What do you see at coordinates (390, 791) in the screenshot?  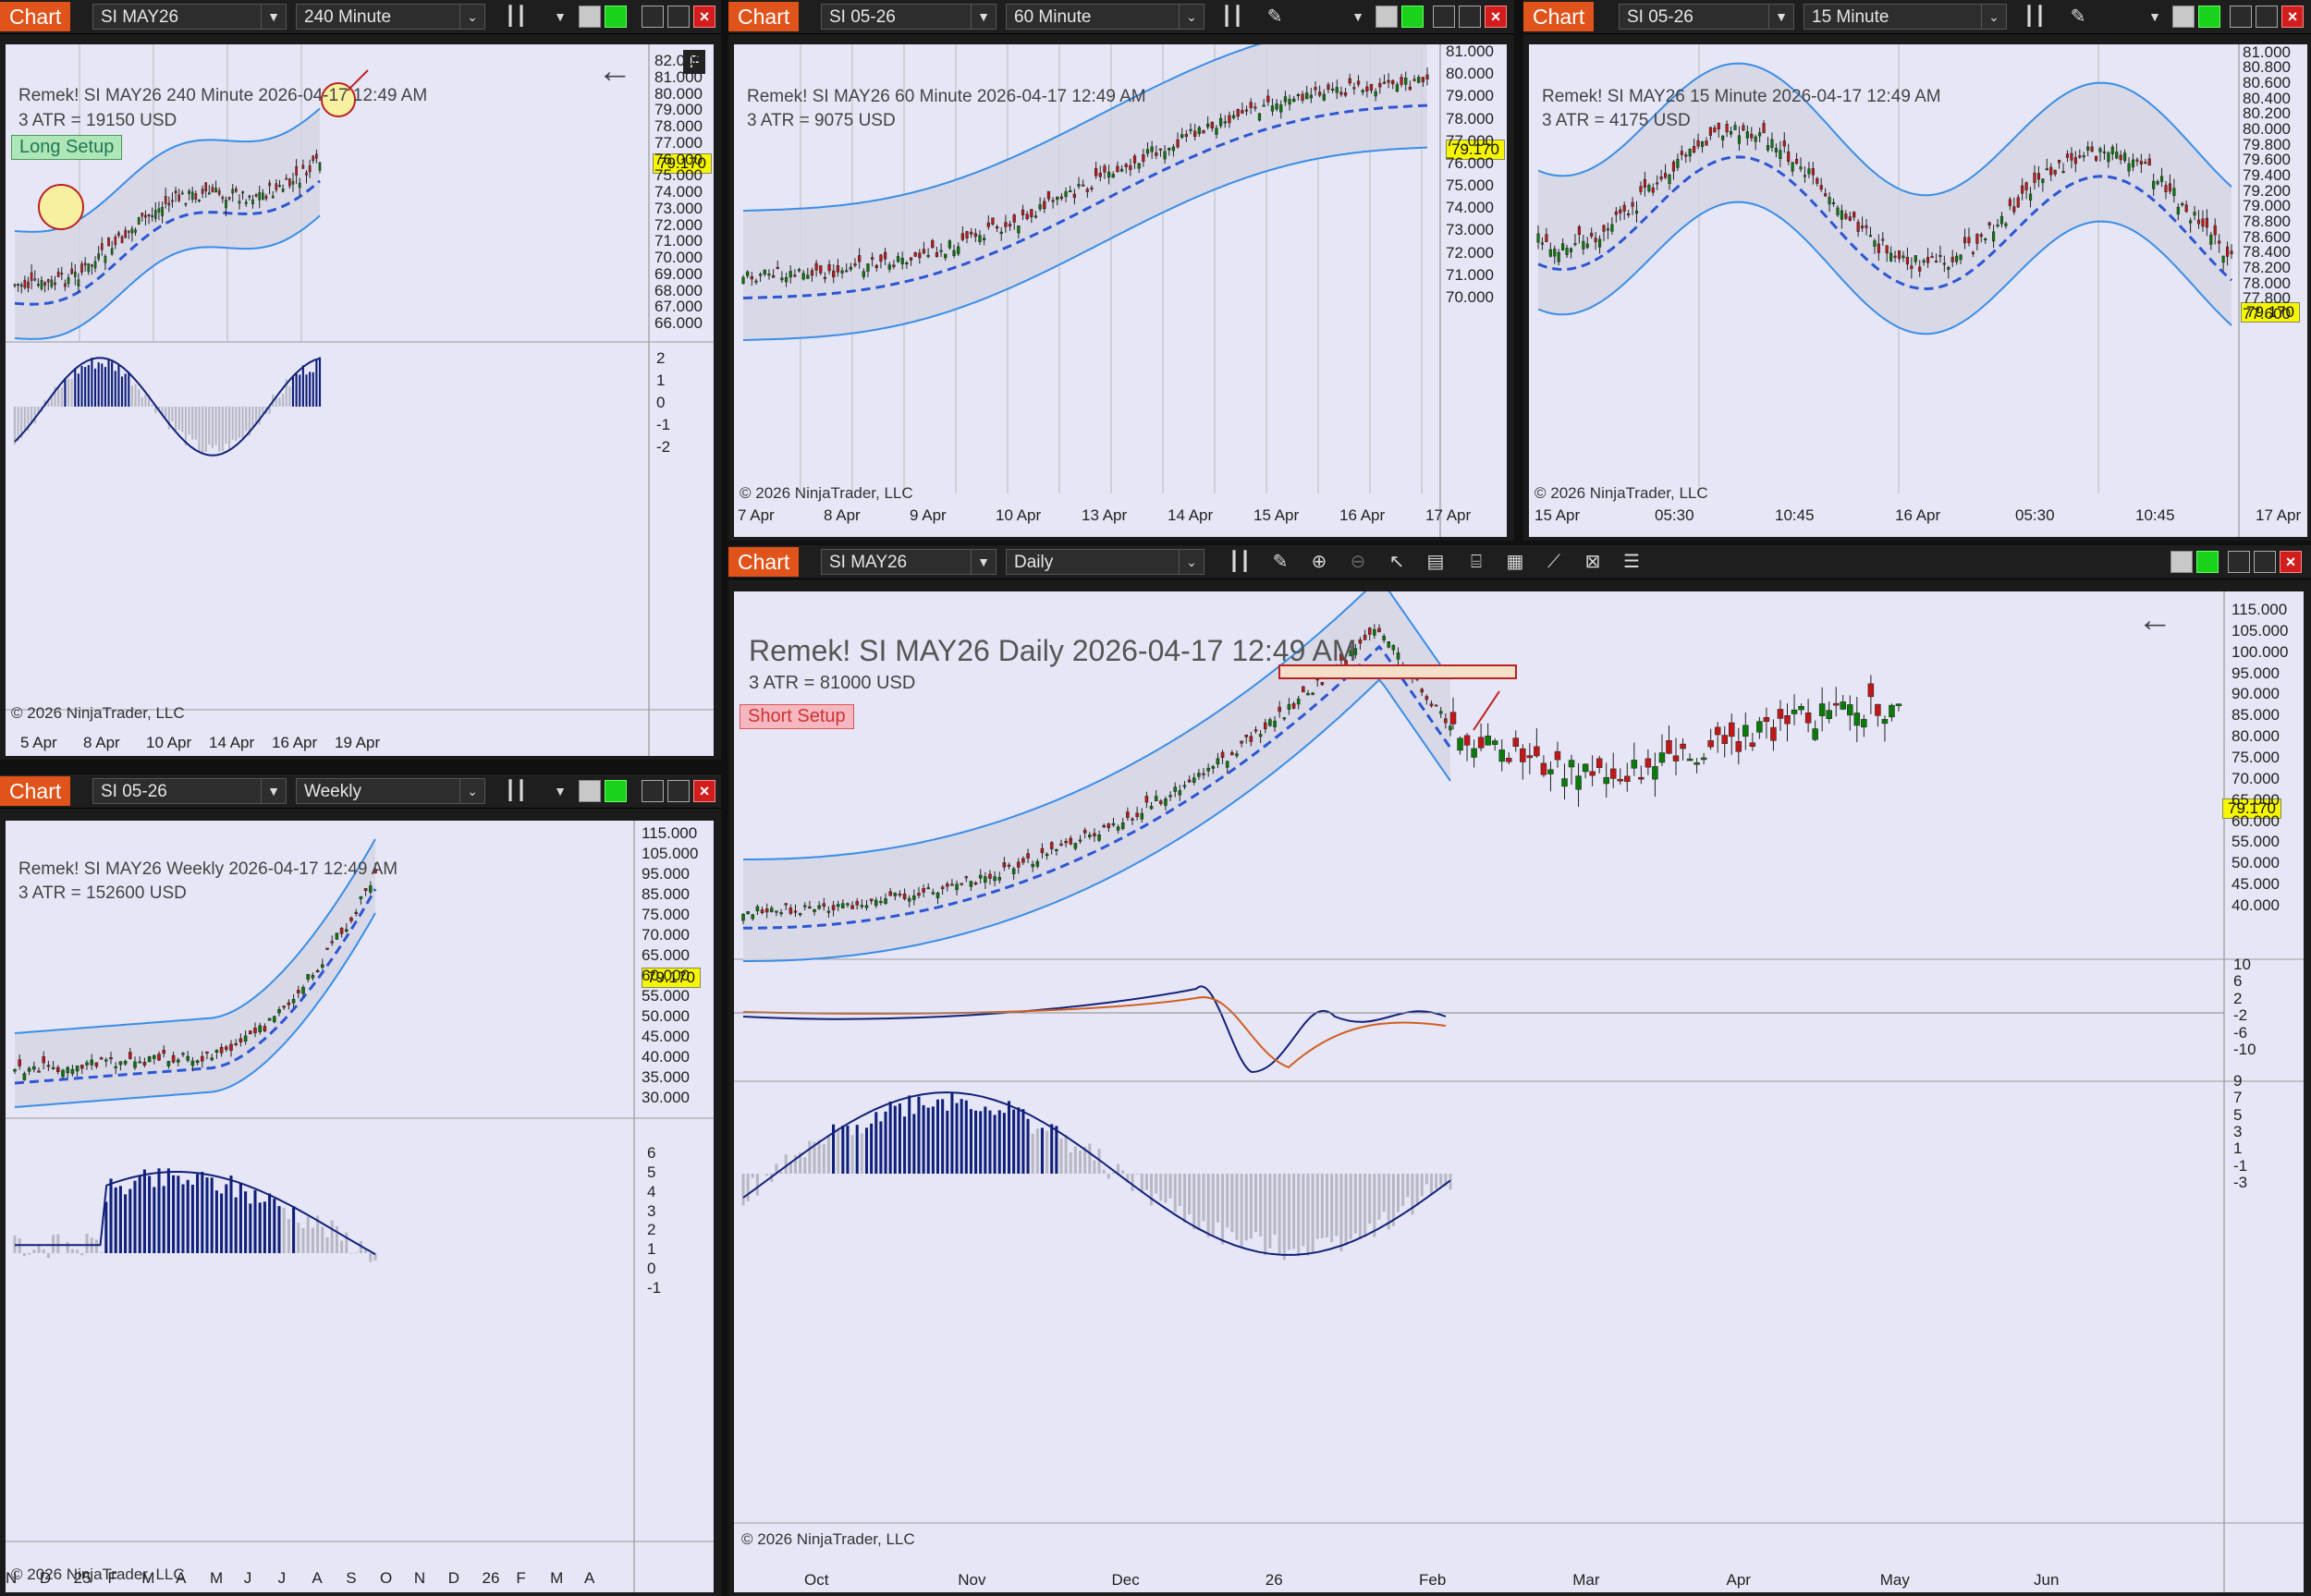 I see `period-selector: Weekly ⌄` at bounding box center [390, 791].